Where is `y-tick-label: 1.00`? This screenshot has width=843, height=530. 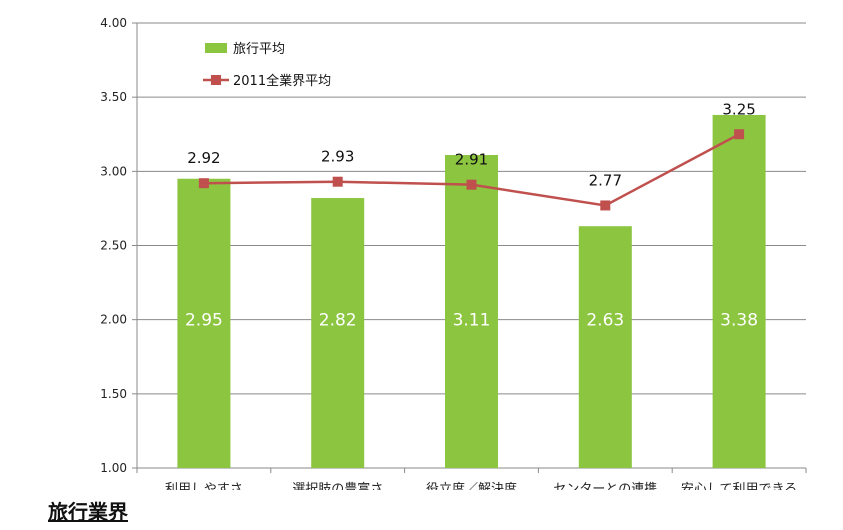
y-tick-label: 1.00 is located at coordinates (113, 468).